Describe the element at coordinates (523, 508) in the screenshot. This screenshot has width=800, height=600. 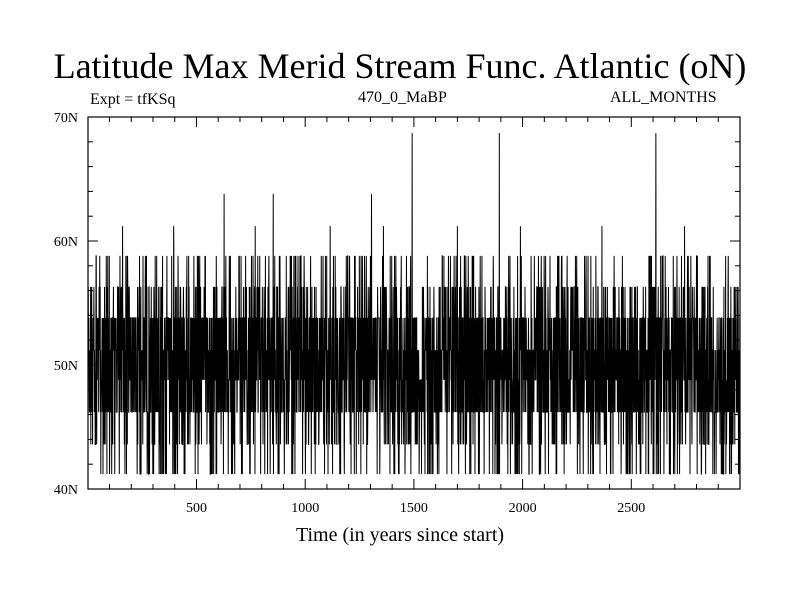
I see `x-tick-label: 2000` at that location.